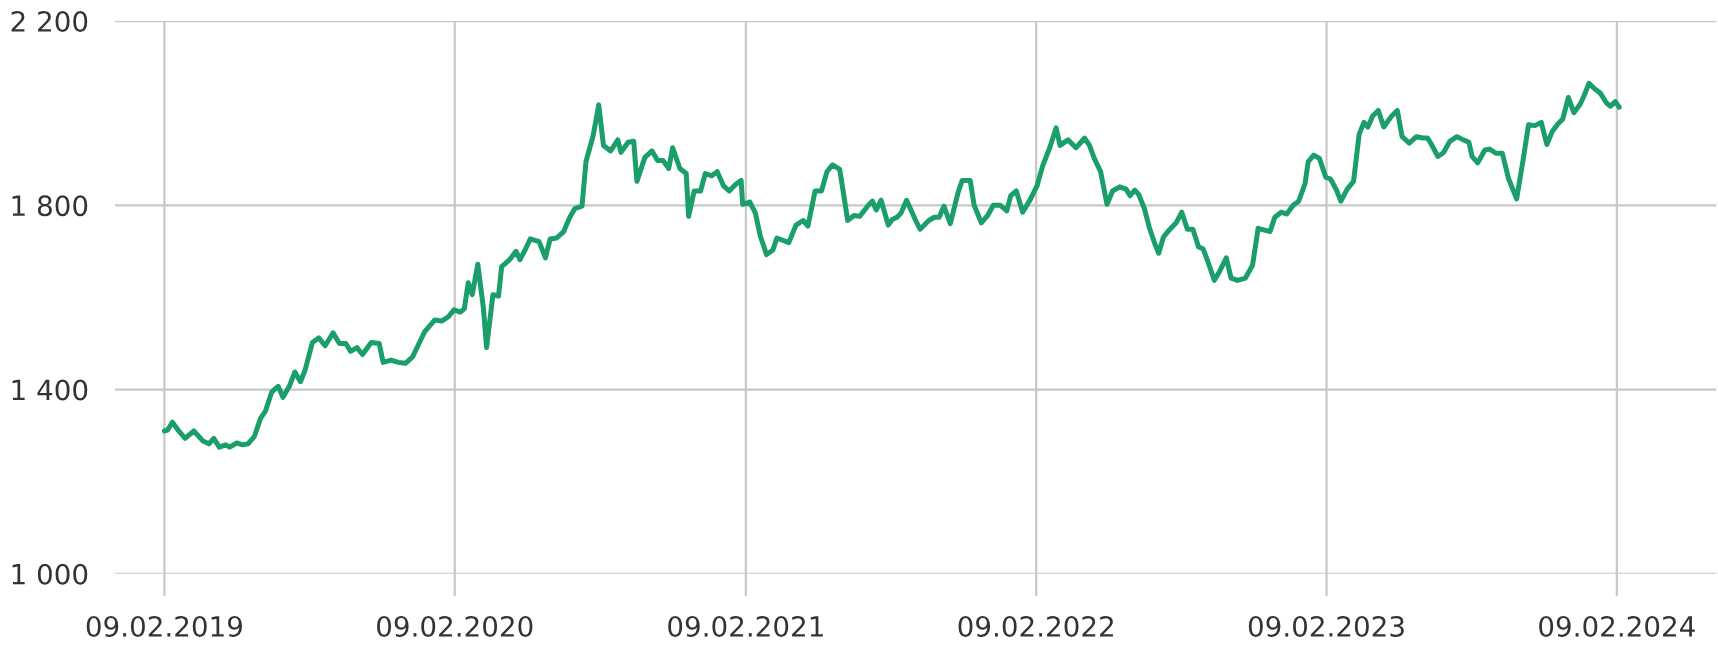  Describe the element at coordinates (1035, 626) in the screenshot. I see `x-tick-label: 09.02.2022` at that location.